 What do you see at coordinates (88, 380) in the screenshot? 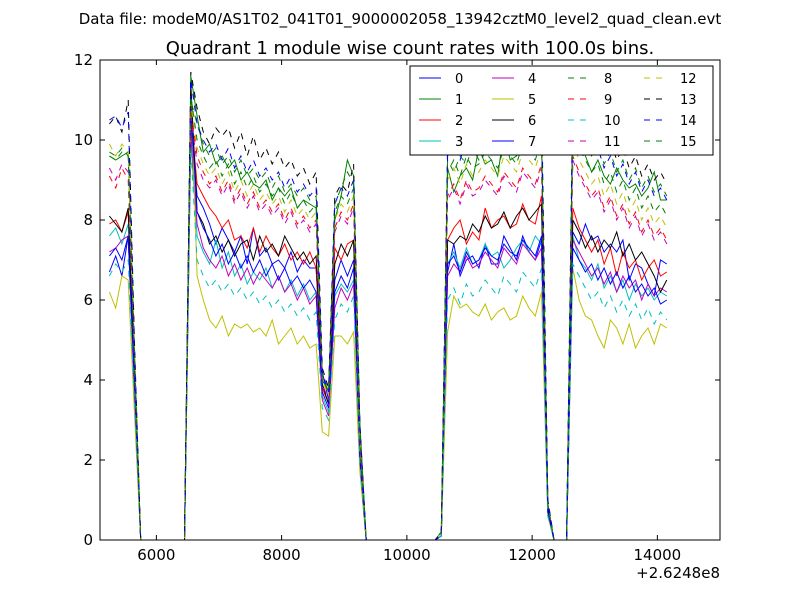
I see `y-tick-label: 4` at bounding box center [88, 380].